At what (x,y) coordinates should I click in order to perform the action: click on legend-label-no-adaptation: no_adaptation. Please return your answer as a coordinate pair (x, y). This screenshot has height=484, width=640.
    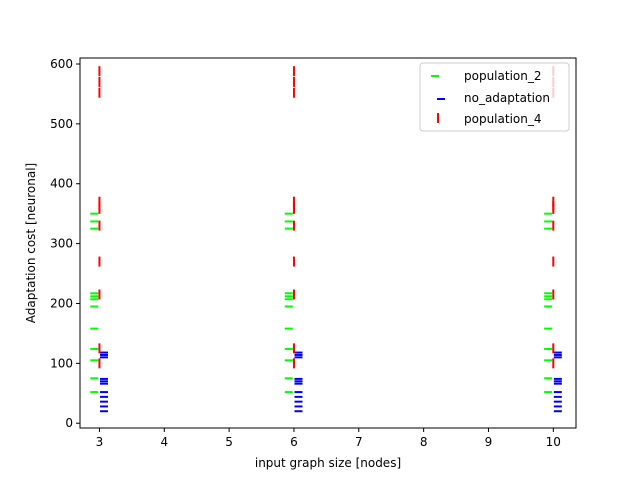
    Looking at the image, I should click on (507, 98).